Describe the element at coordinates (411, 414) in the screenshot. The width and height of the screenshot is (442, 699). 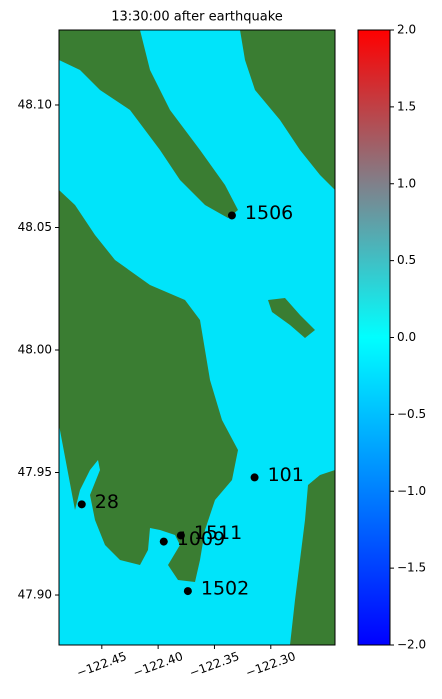
I see `colorbar-tick-label: −0.5` at that location.